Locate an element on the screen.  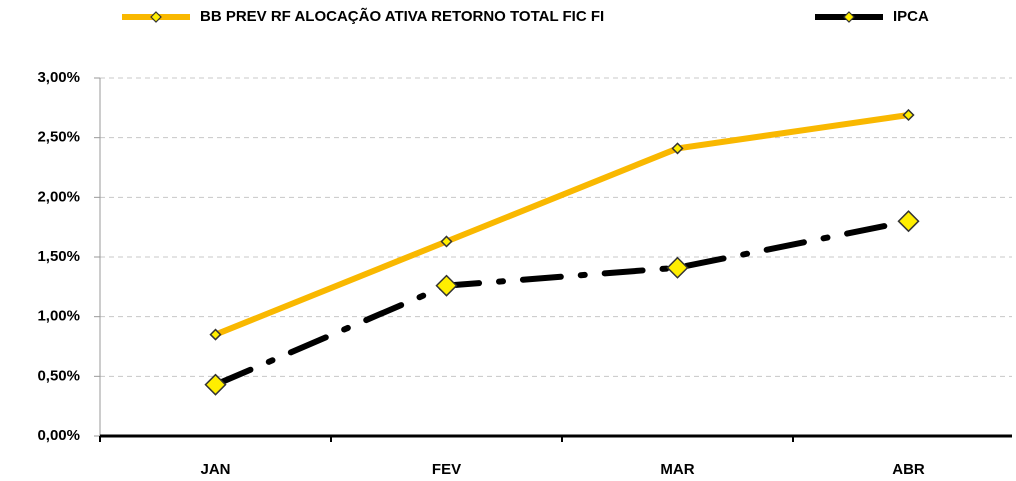
y-tick-label: 2,00% is located at coordinates (58, 196).